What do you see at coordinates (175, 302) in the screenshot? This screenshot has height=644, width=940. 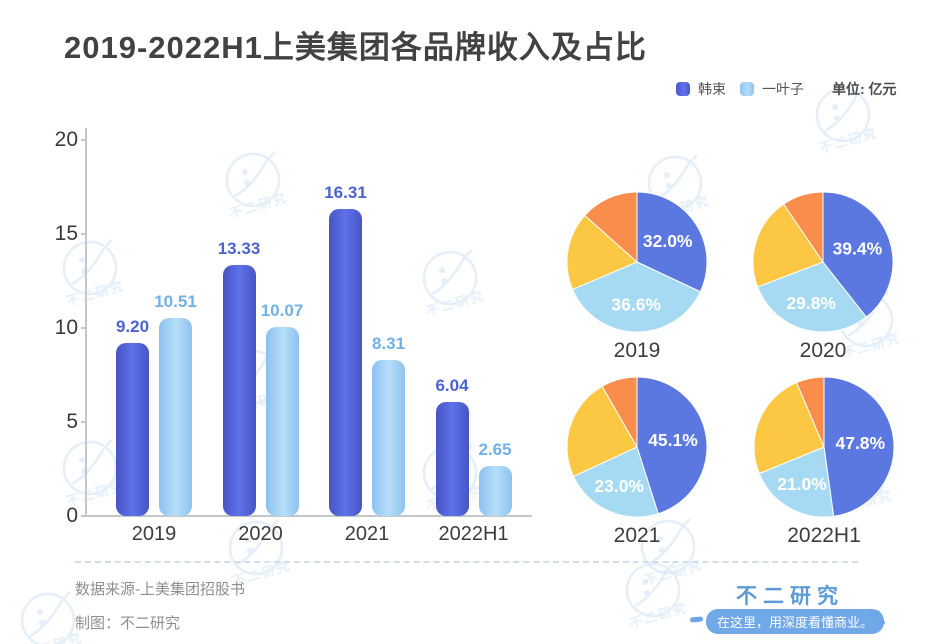 I see `bar-value-yiyezi-2019: 10.51` at bounding box center [175, 302].